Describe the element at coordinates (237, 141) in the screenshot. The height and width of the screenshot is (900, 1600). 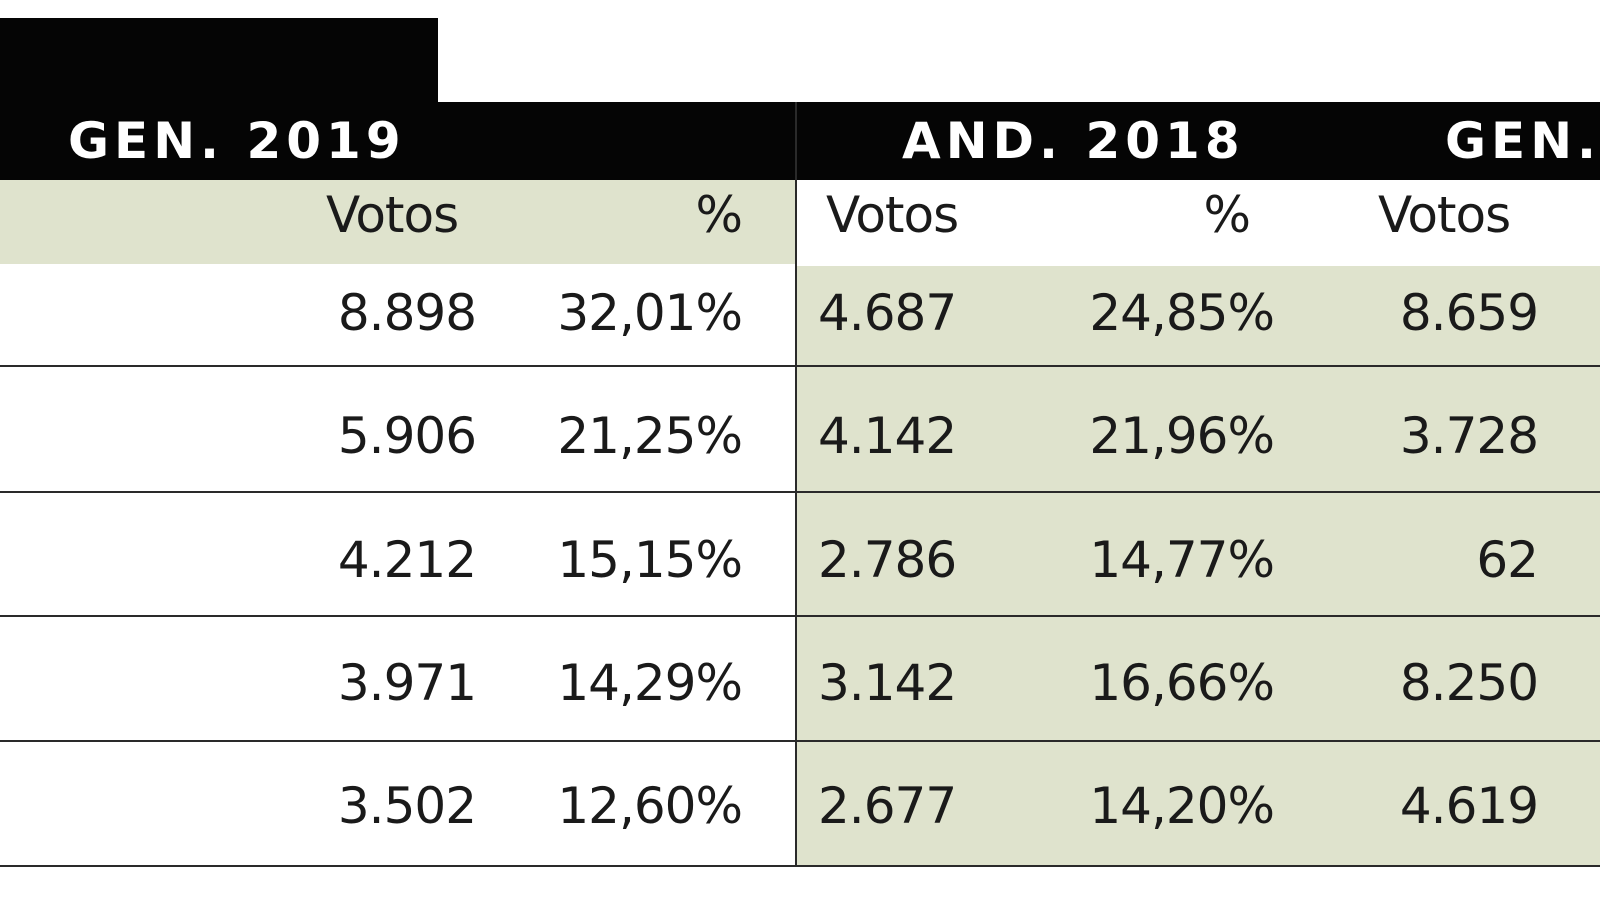
I see `header-gen-2019: GEN. 2019` at that location.